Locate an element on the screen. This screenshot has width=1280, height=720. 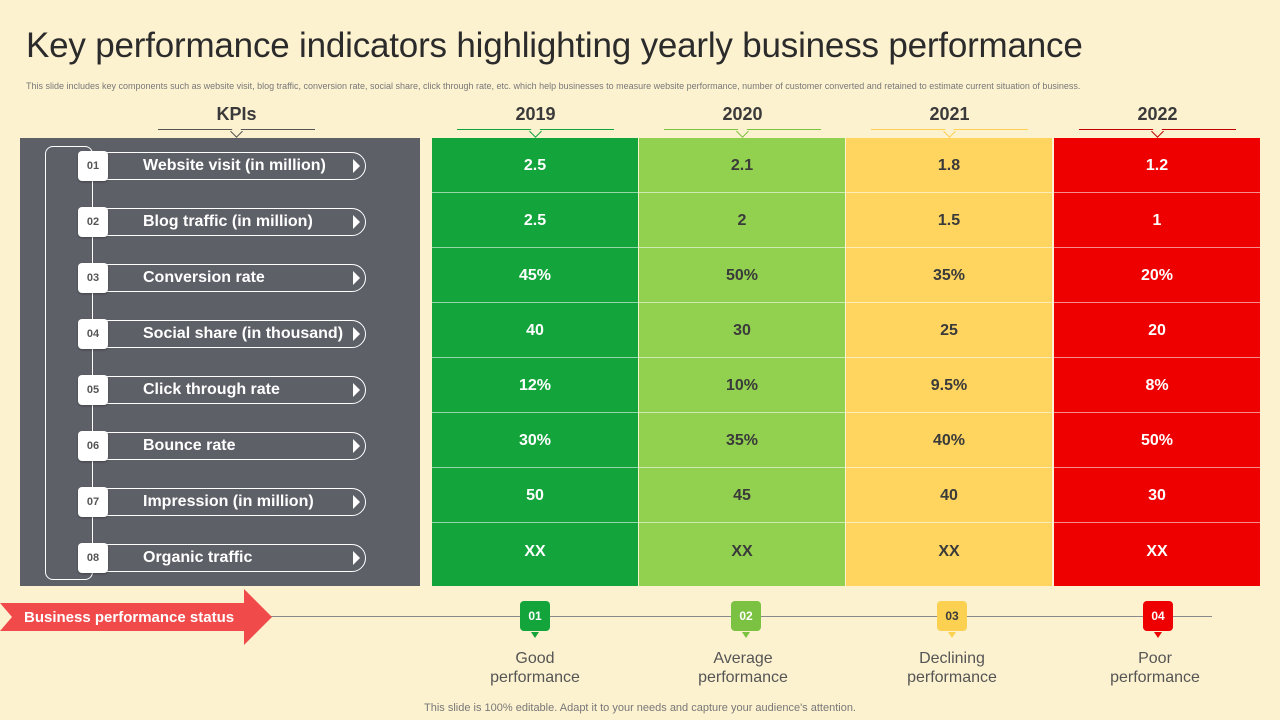
kpi-row-website-visit: Website visit (in million) 01 is located at coordinates (222, 166).